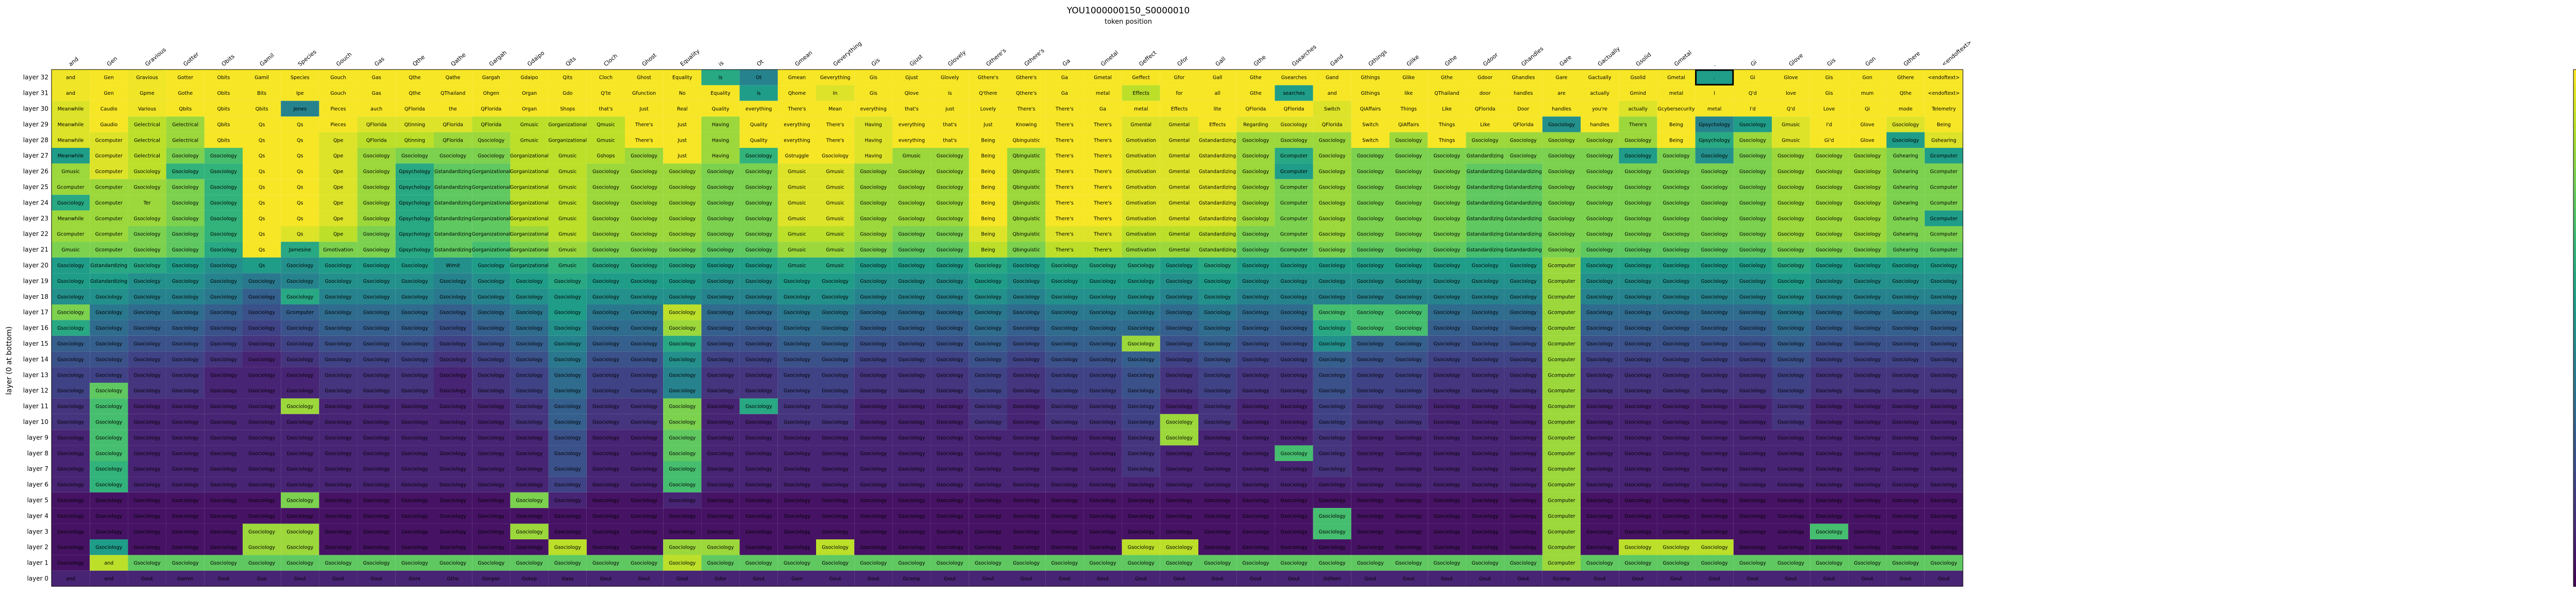 This screenshot has width=2576, height=595. Describe the element at coordinates (1447, 109) in the screenshot. I see `cell-label: Like` at that location.